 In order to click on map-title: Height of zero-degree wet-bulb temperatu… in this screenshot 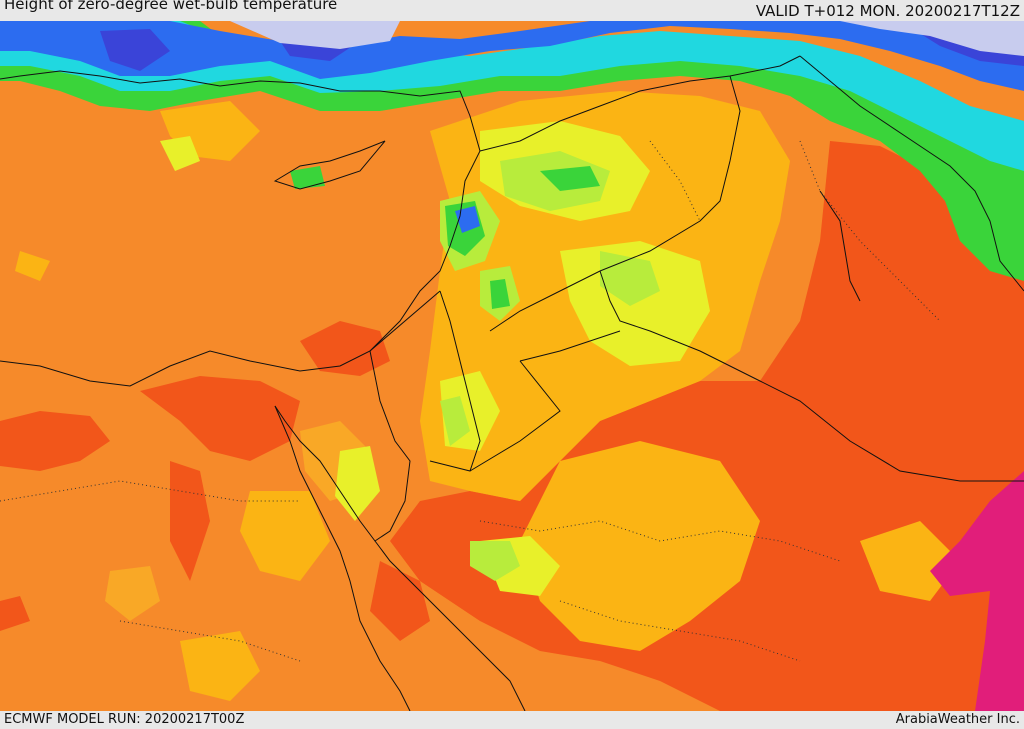, I will do `click(171, 6)`.